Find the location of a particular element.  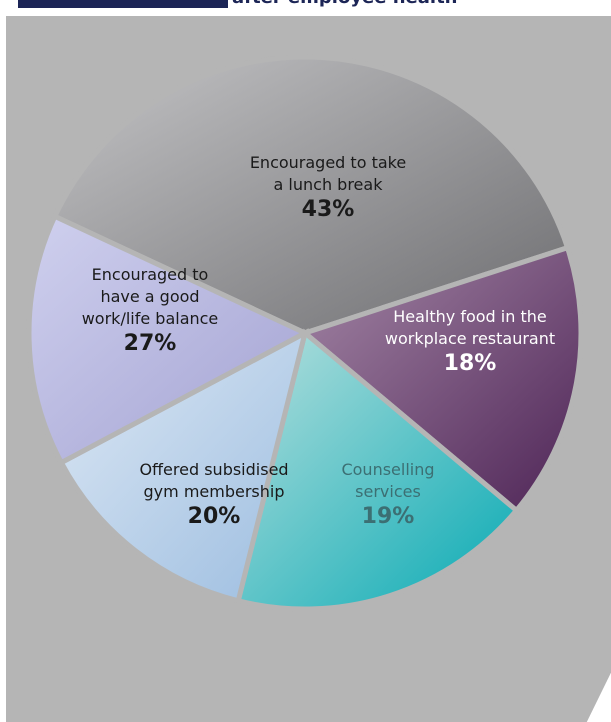

slice-label: workplace restaurant is located at coordinates (470, 338).